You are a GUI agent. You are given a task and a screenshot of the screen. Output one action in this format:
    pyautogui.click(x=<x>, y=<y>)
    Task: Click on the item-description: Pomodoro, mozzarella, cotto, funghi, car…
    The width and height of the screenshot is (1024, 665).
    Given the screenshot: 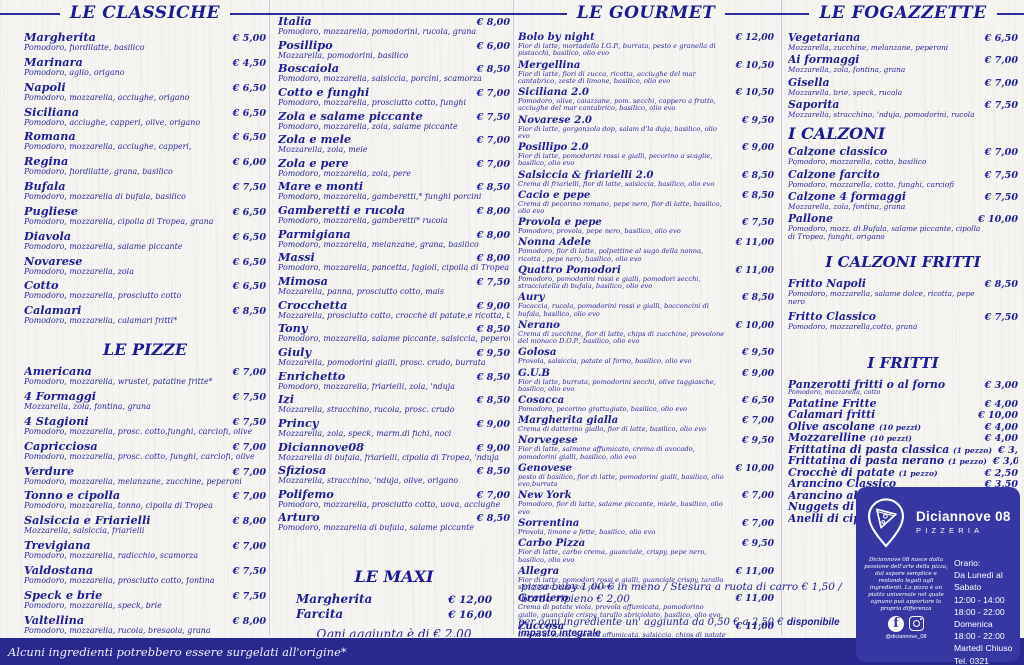 What is the action you would take?
    pyautogui.click(x=871, y=184)
    